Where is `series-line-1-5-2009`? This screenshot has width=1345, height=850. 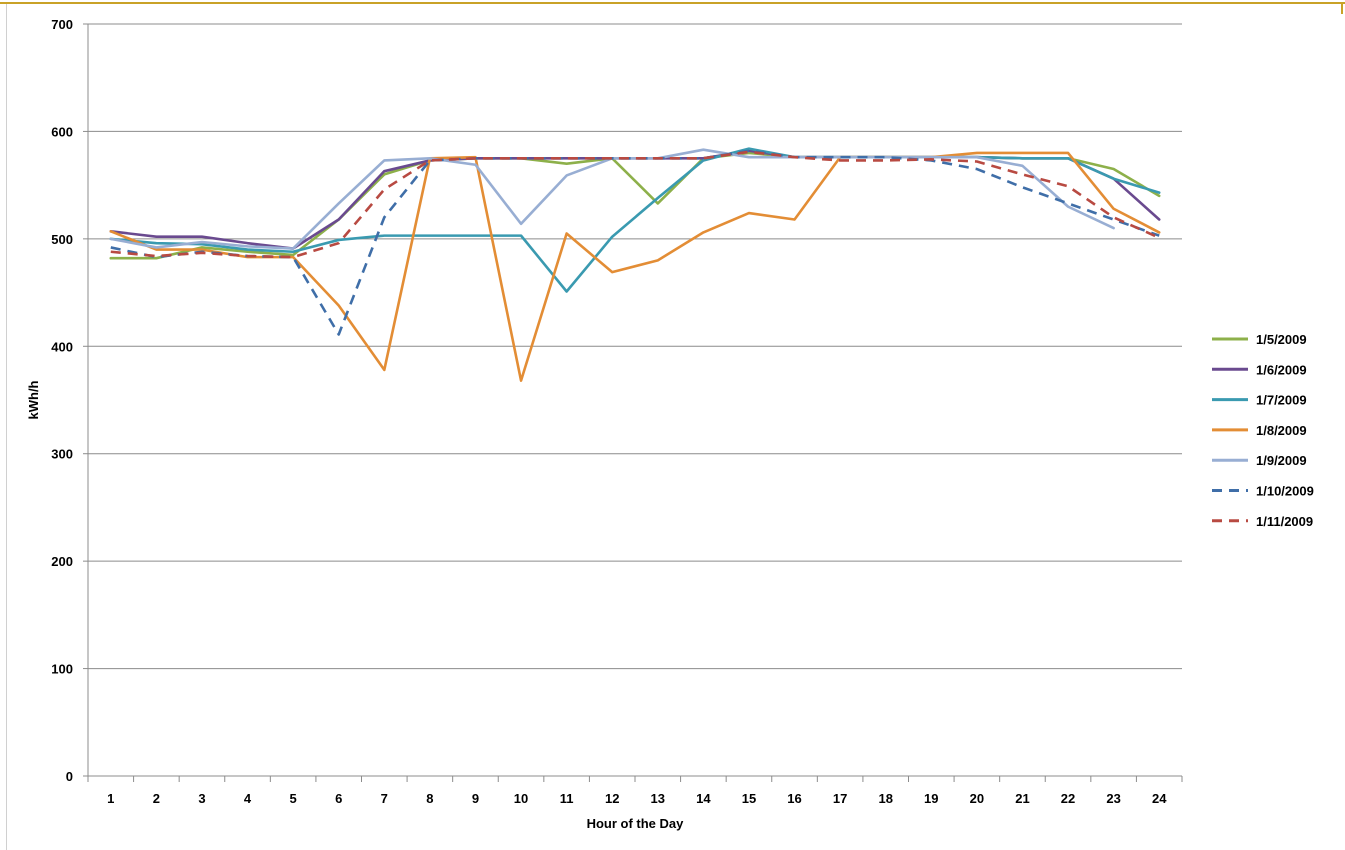
series-line-1-5-2009 is located at coordinates (635, 205).